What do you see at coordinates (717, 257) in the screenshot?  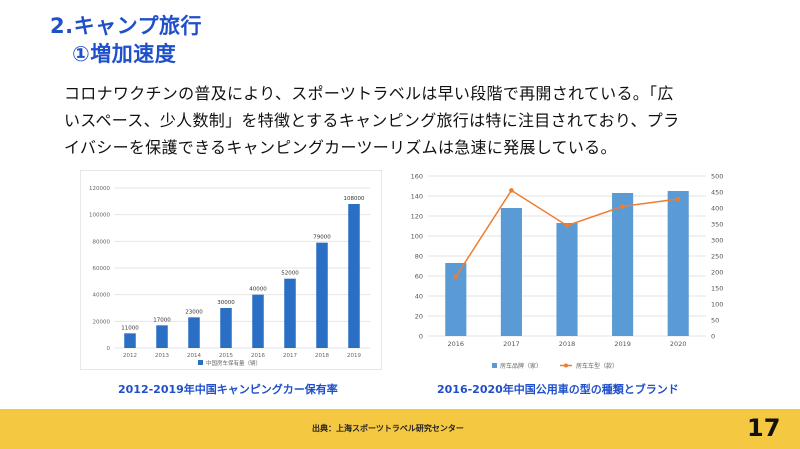 I see `y-right-tick-label: 250` at bounding box center [717, 257].